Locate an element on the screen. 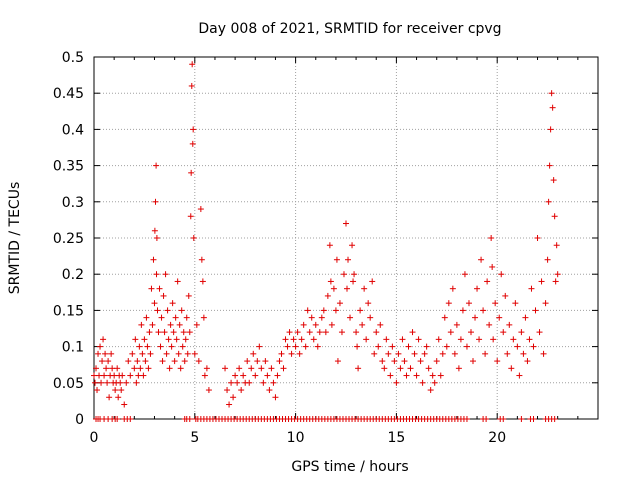 This screenshot has height=480, width=640. y-tick-label: 0 is located at coordinates (79, 420).